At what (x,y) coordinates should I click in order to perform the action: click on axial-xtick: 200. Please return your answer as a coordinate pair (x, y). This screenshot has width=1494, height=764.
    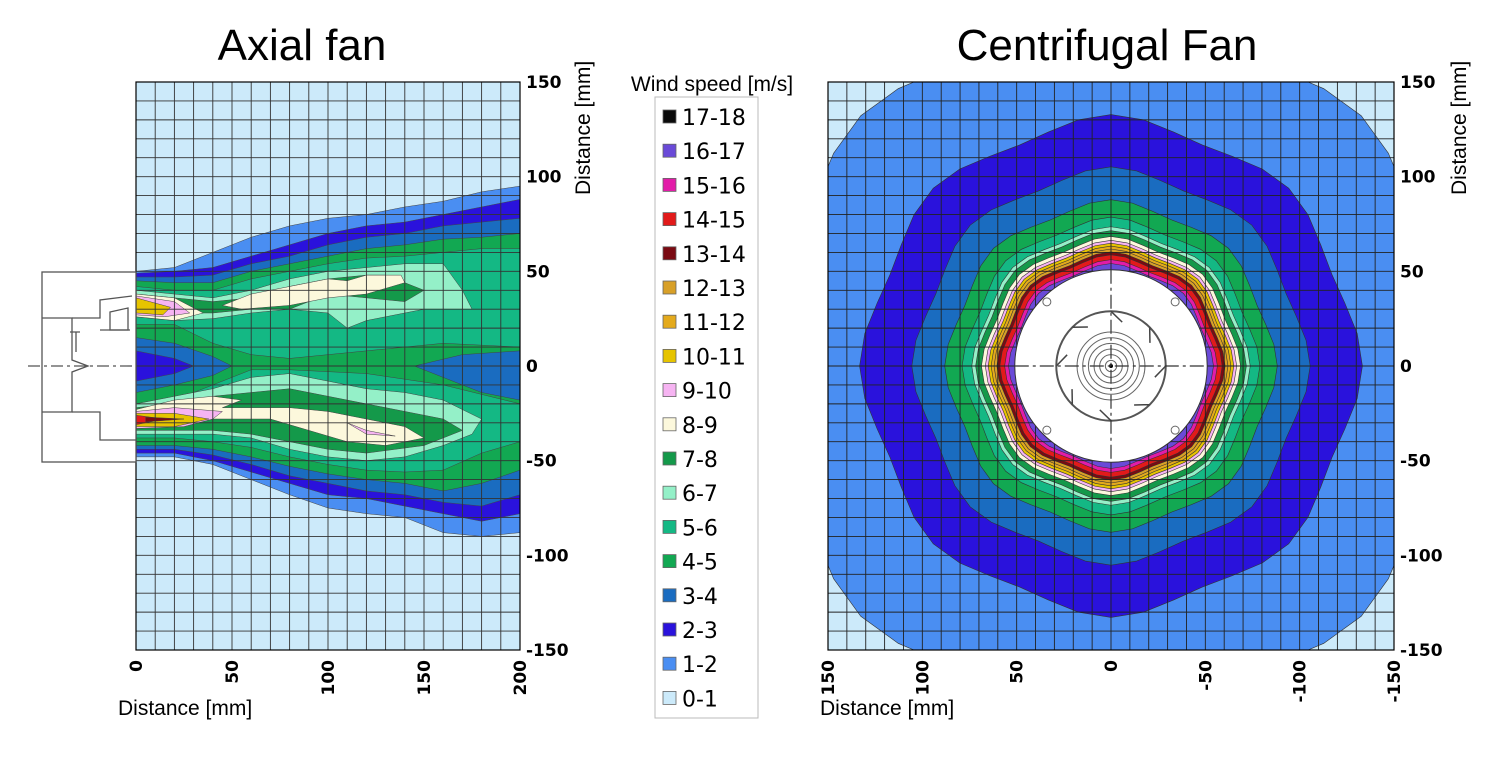
    Looking at the image, I should click on (521, 678).